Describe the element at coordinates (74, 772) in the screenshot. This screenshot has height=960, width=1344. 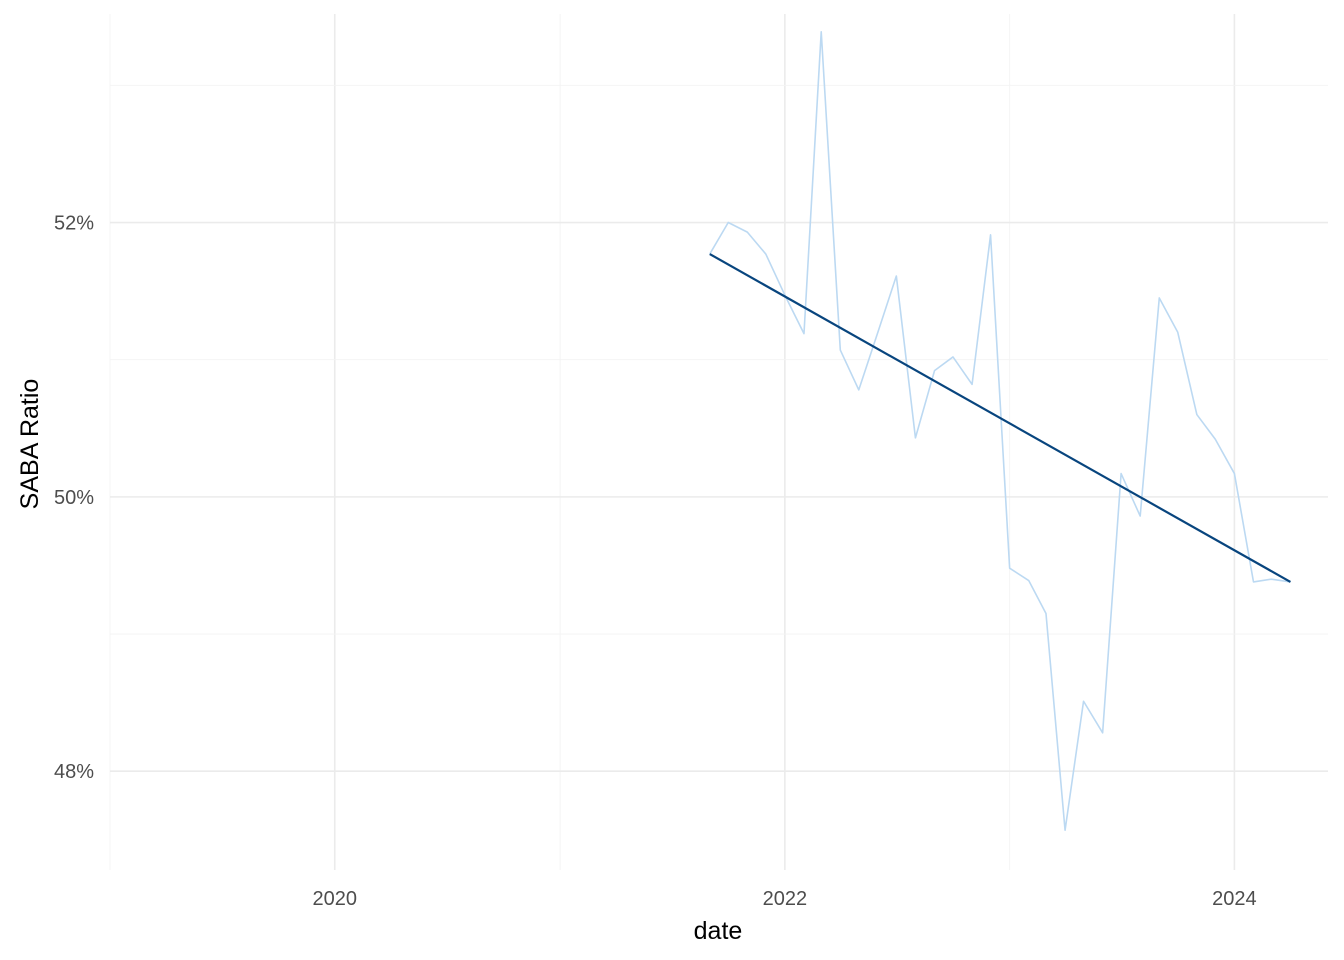
I see `y-tick-label: 48%` at that location.